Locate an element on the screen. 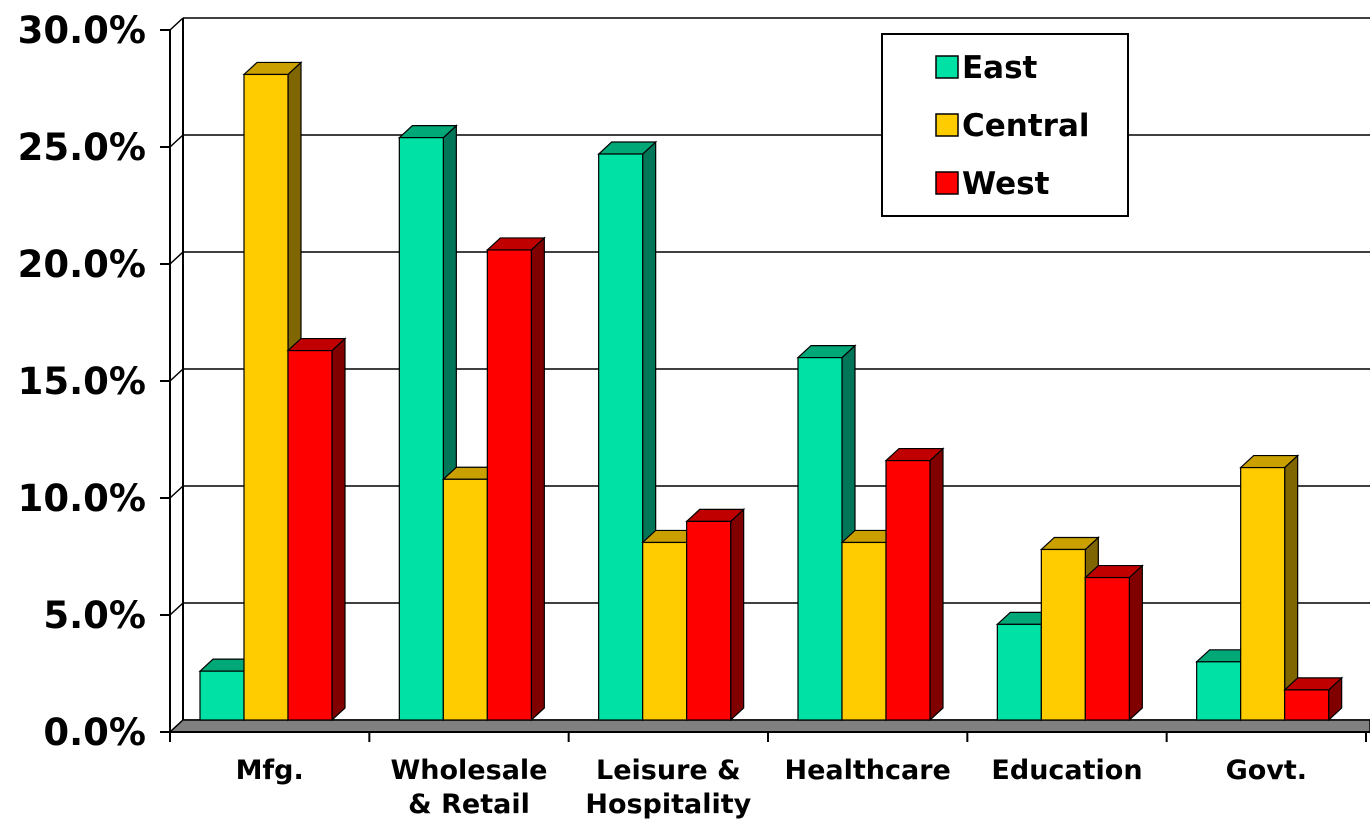 This screenshot has width=1370, height=825. x-tick-label: Wholesale is located at coordinates (469, 770).